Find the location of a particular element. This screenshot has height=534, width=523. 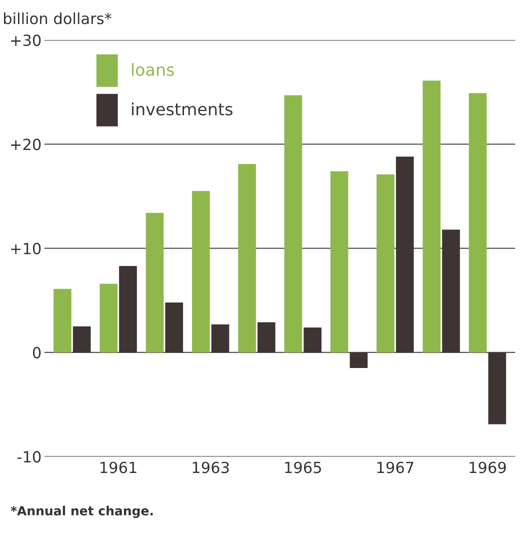

x-tick-label: 1963 is located at coordinates (210, 468).